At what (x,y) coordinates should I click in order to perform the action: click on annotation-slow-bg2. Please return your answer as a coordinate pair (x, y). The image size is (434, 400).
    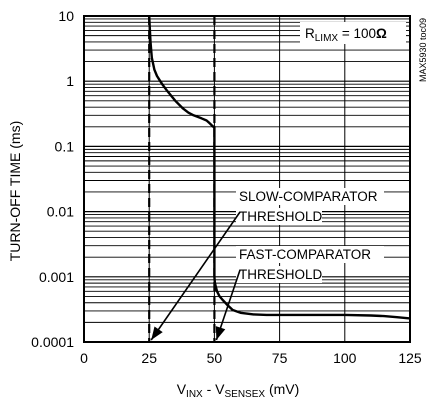
    Looking at the image, I should click on (279, 216).